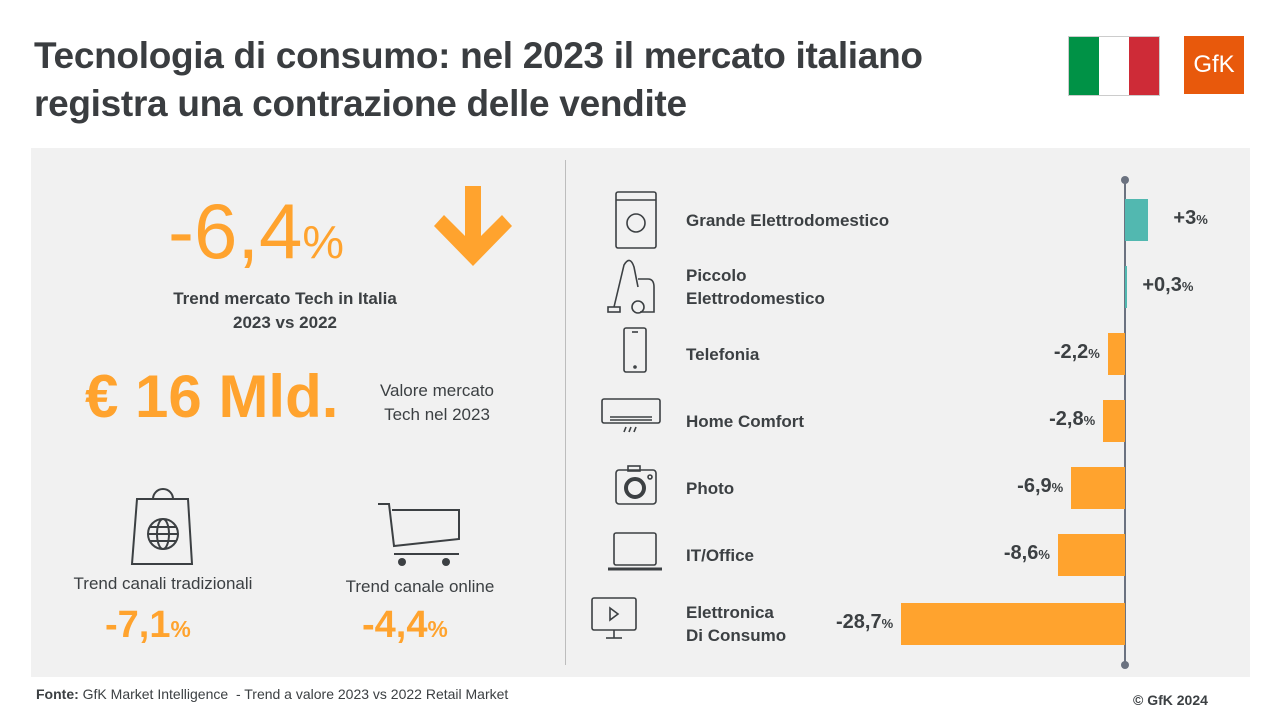 This screenshot has width=1280, height=720. What do you see at coordinates (285, 298) in the screenshot?
I see `market-trend-label-1: Trend mercato Tech in Italia` at bounding box center [285, 298].